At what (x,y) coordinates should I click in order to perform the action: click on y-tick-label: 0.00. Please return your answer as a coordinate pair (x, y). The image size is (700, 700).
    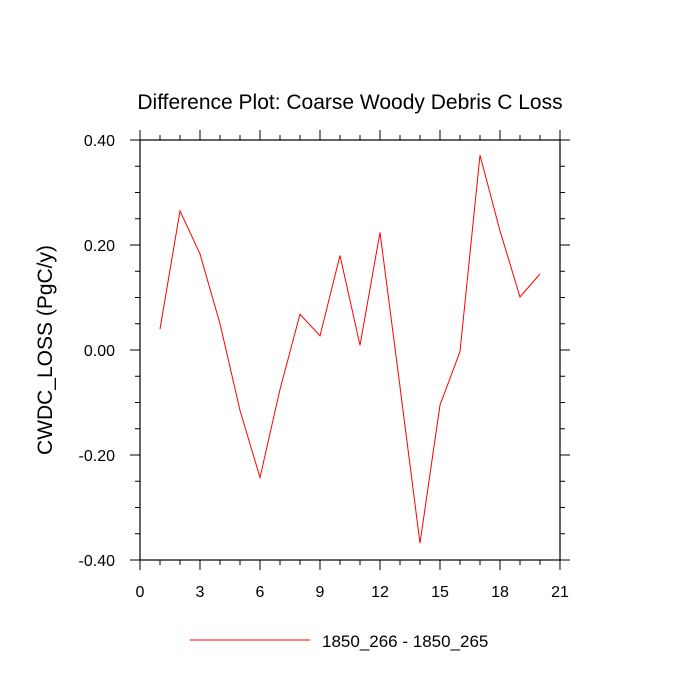
    Looking at the image, I should click on (99, 351).